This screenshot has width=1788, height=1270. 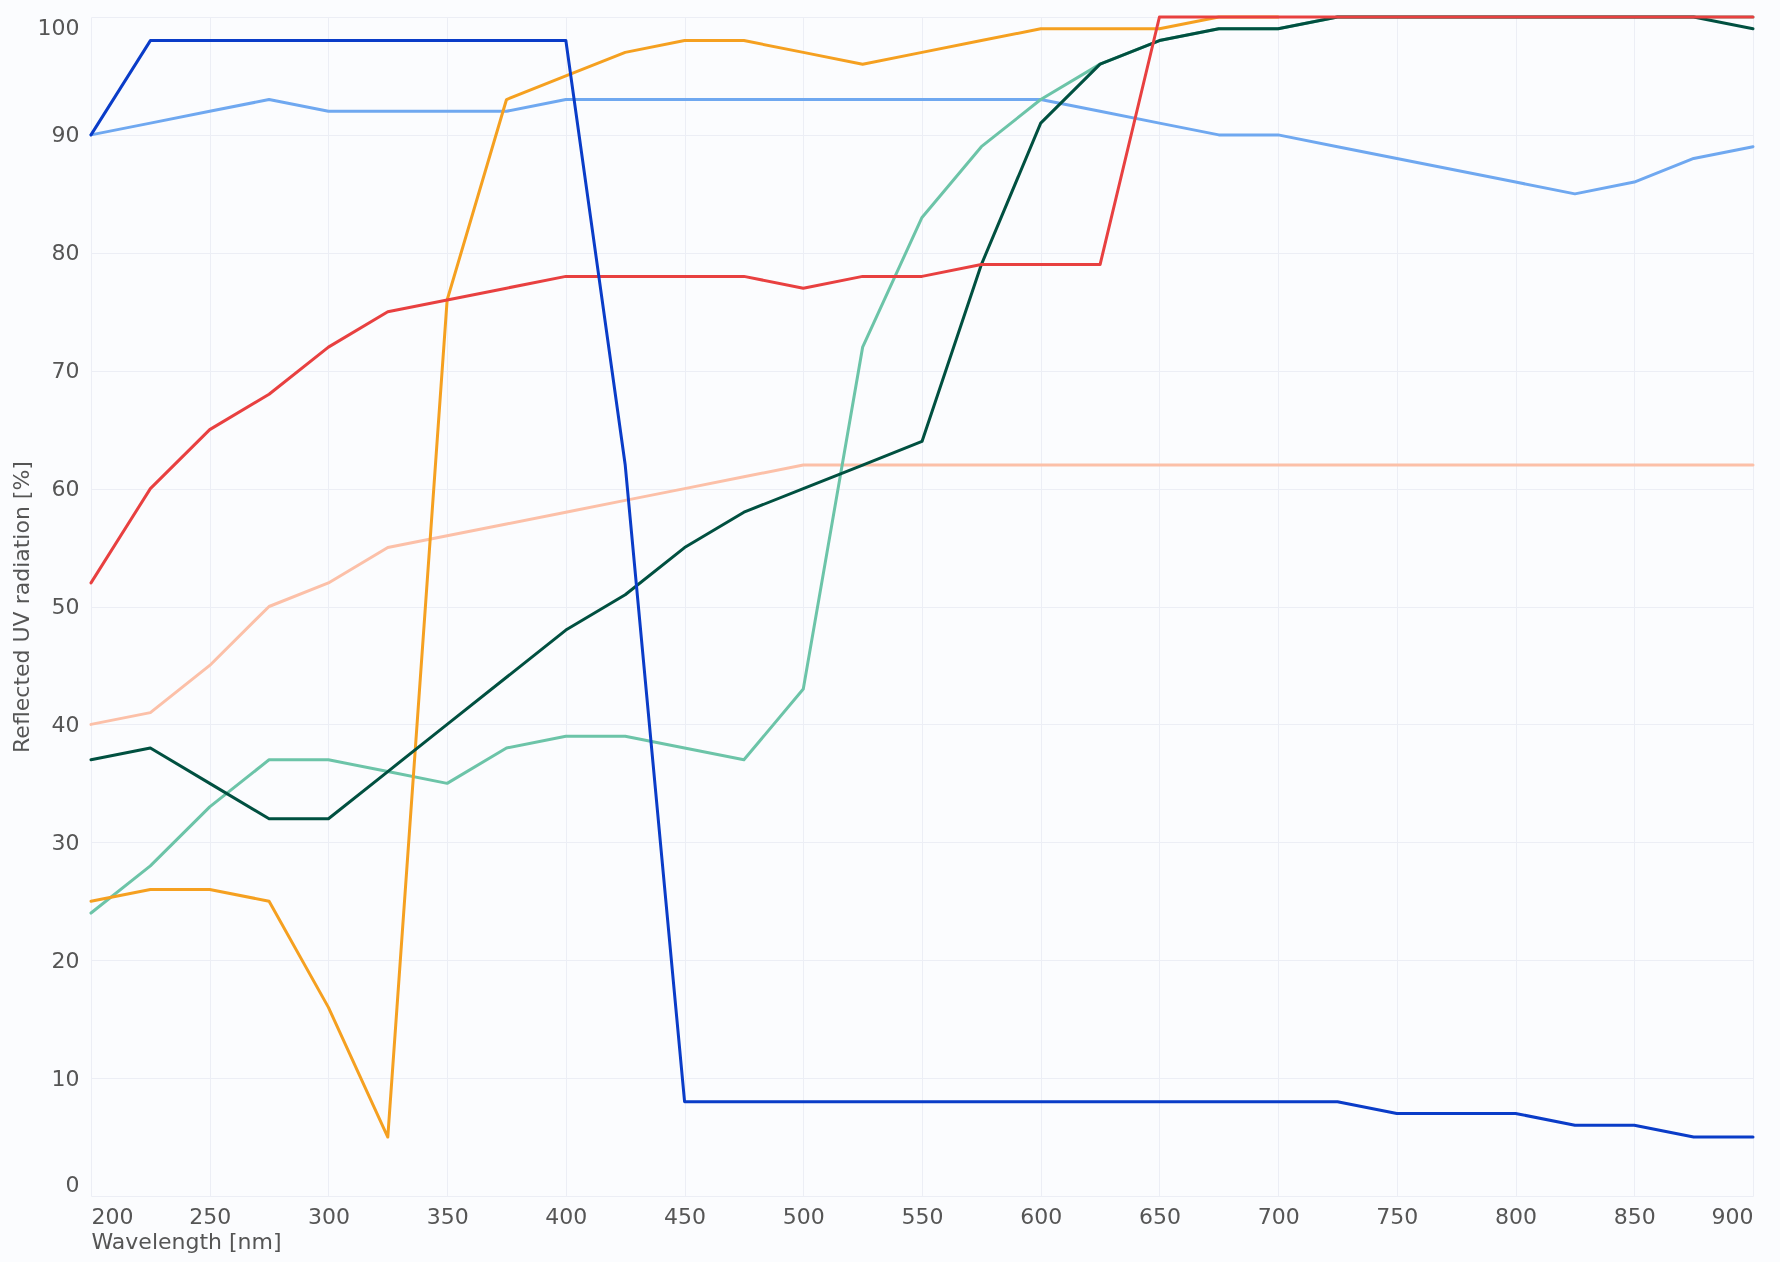 What do you see at coordinates (328, 1216) in the screenshot?
I see `x-tick-label: 300` at bounding box center [328, 1216].